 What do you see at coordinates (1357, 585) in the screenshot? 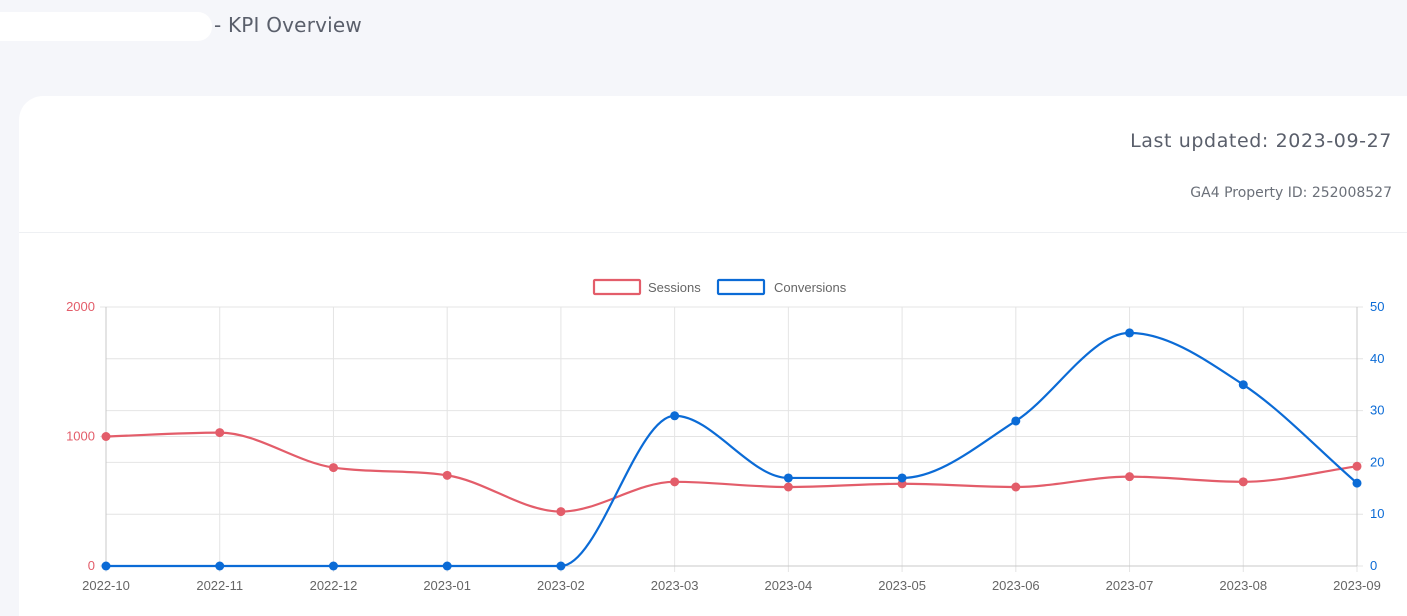
I see `x-tick-label: 2023-09` at bounding box center [1357, 585].